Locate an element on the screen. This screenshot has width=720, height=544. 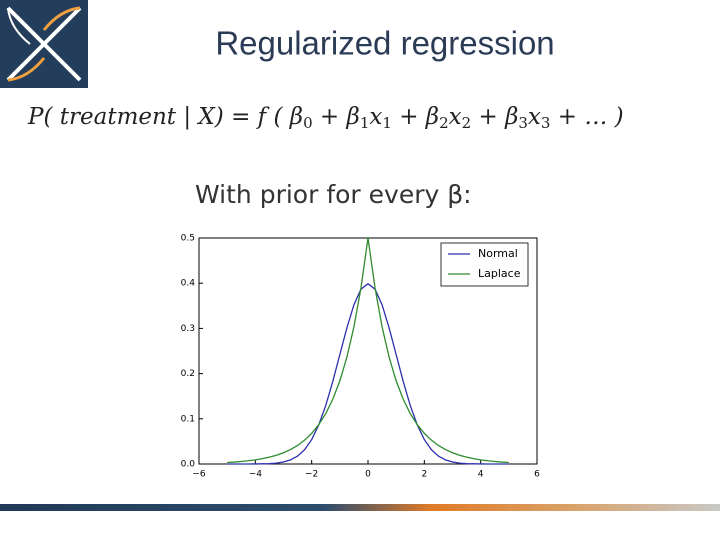
legend-label: Laplace is located at coordinates (499, 273).